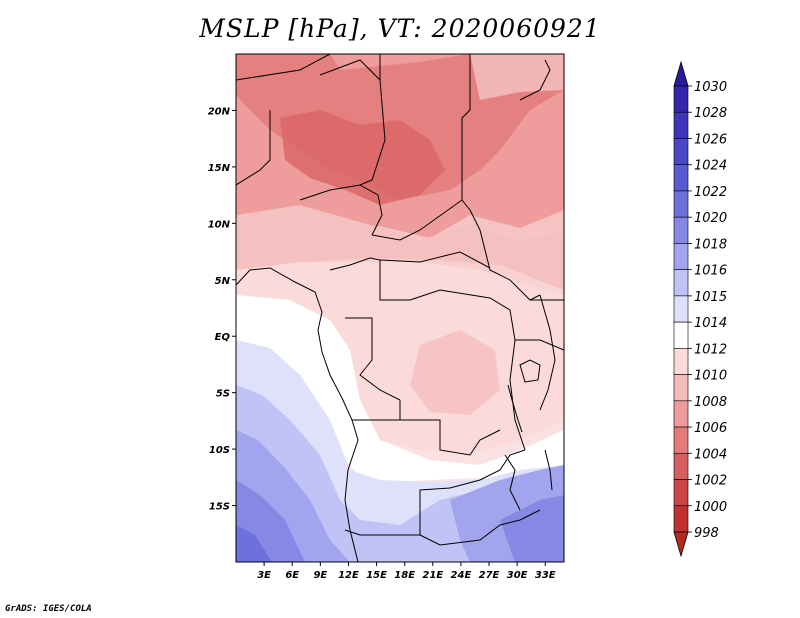  What do you see at coordinates (219, 450) in the screenshot?
I see `lat-tick-label: 10S` at bounding box center [219, 450].